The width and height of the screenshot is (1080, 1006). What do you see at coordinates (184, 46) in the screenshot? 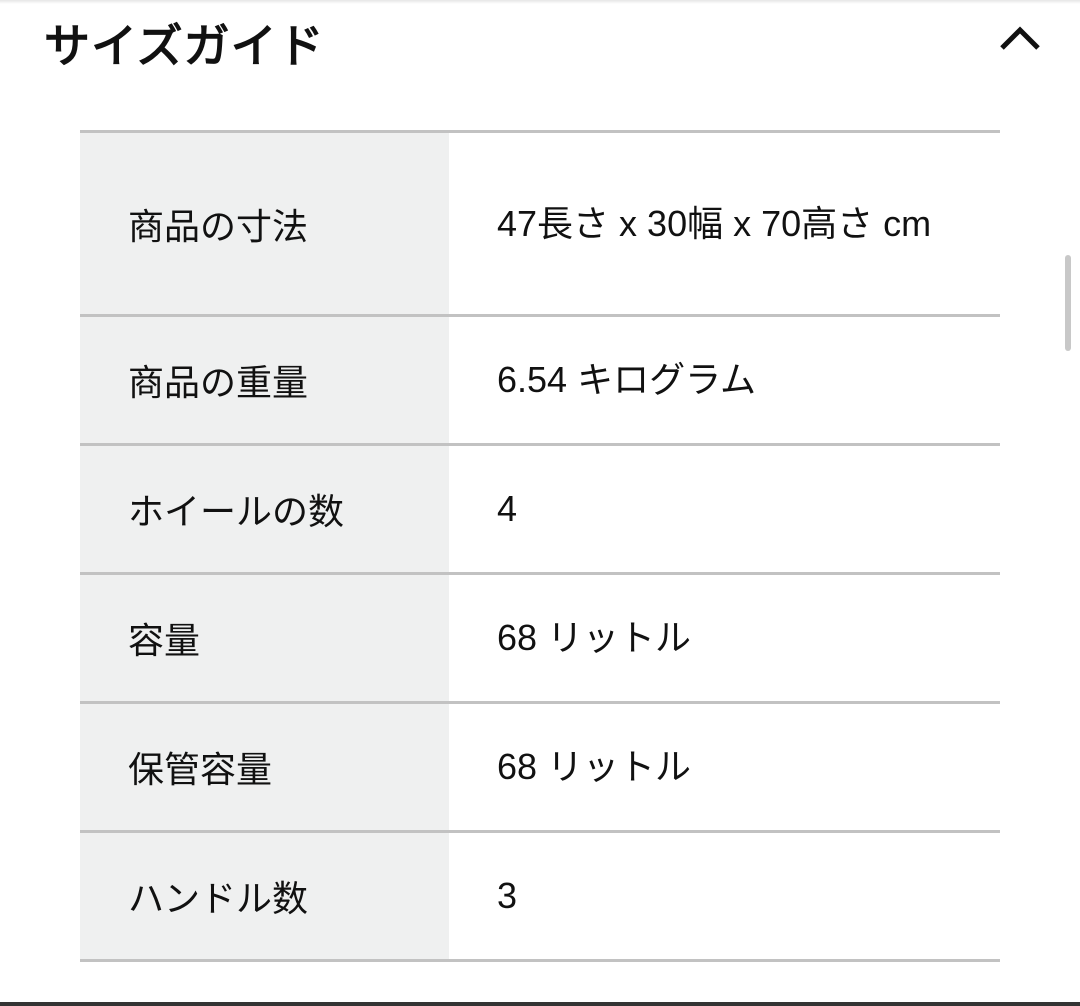
I see `section-title: サイズガイド` at bounding box center [184, 46].